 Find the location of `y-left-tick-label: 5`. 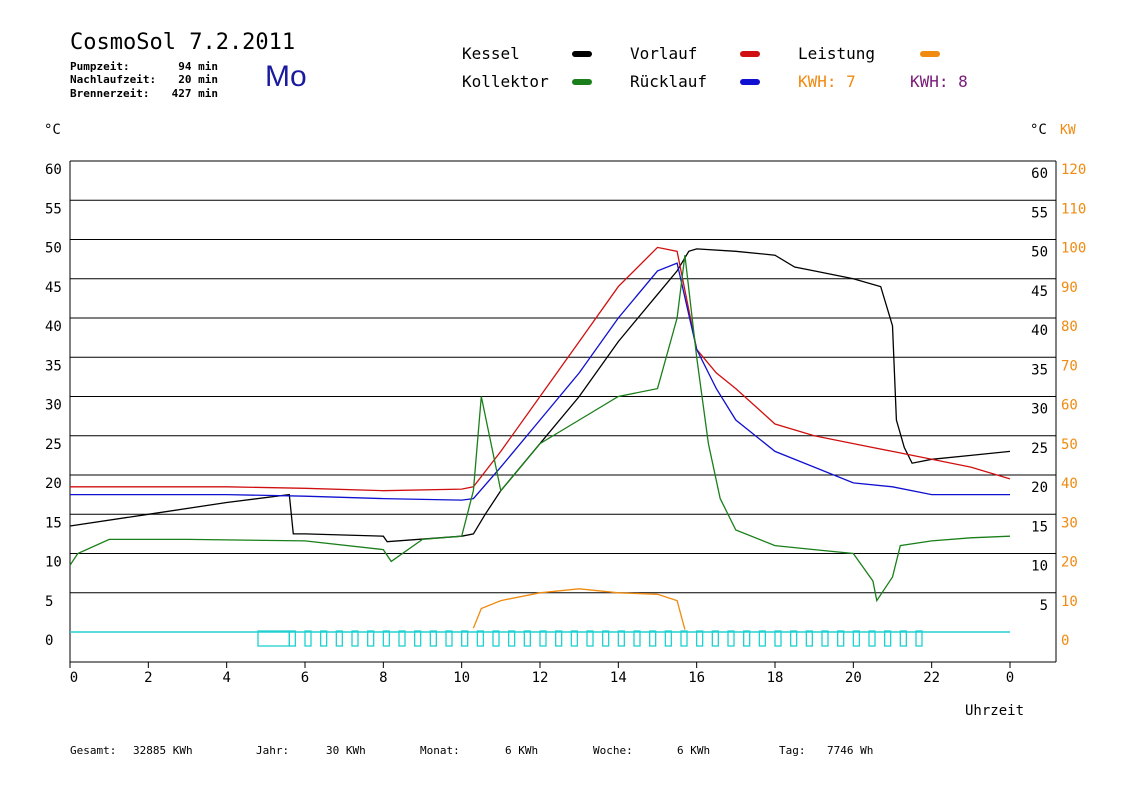

y-left-tick-label: 5 is located at coordinates (49, 602).